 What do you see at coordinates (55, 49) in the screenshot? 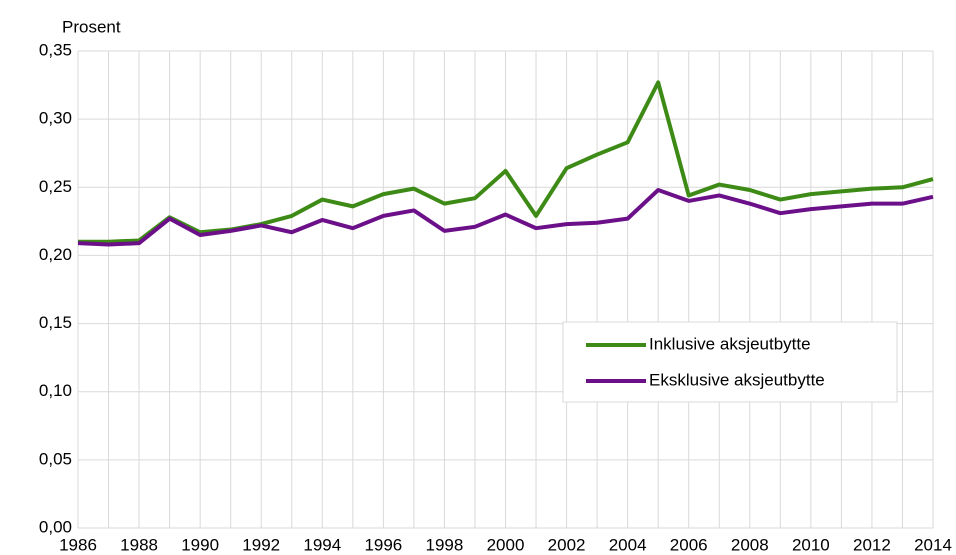
I see `y-tick-label: 0,35` at bounding box center [55, 49].